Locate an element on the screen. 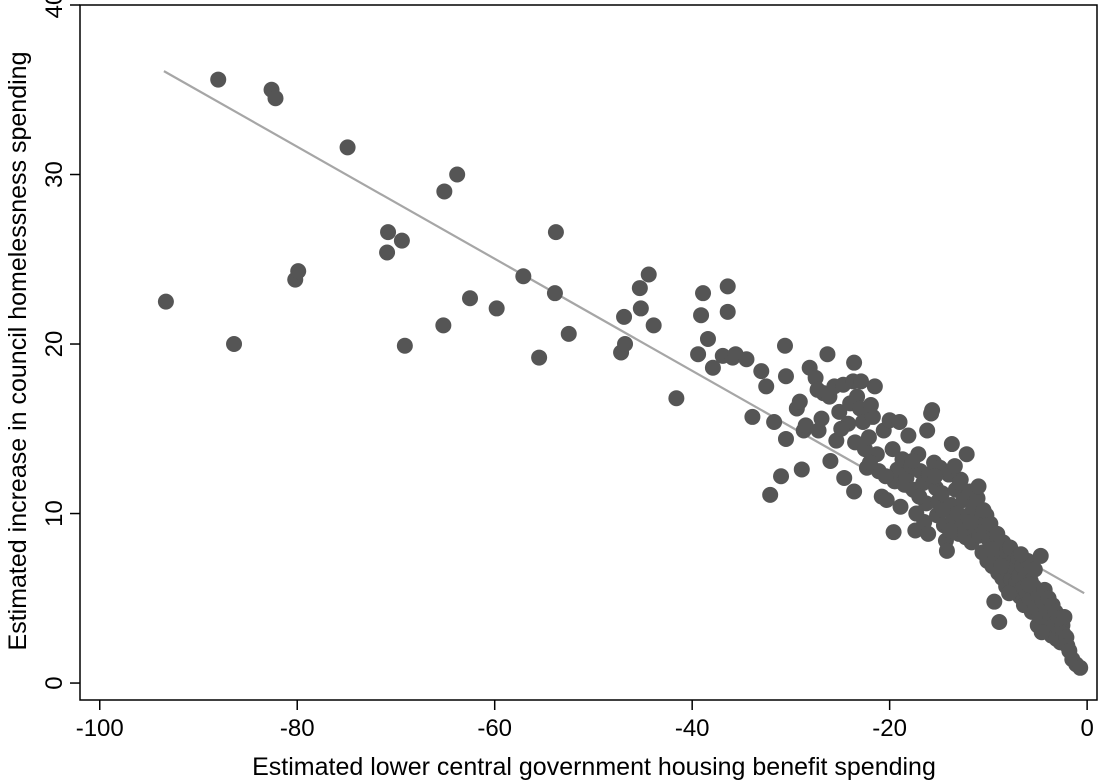 Image resolution: width=1106 pixels, height=782 pixels. y-tick-label: 0 is located at coordinates (54, 682).